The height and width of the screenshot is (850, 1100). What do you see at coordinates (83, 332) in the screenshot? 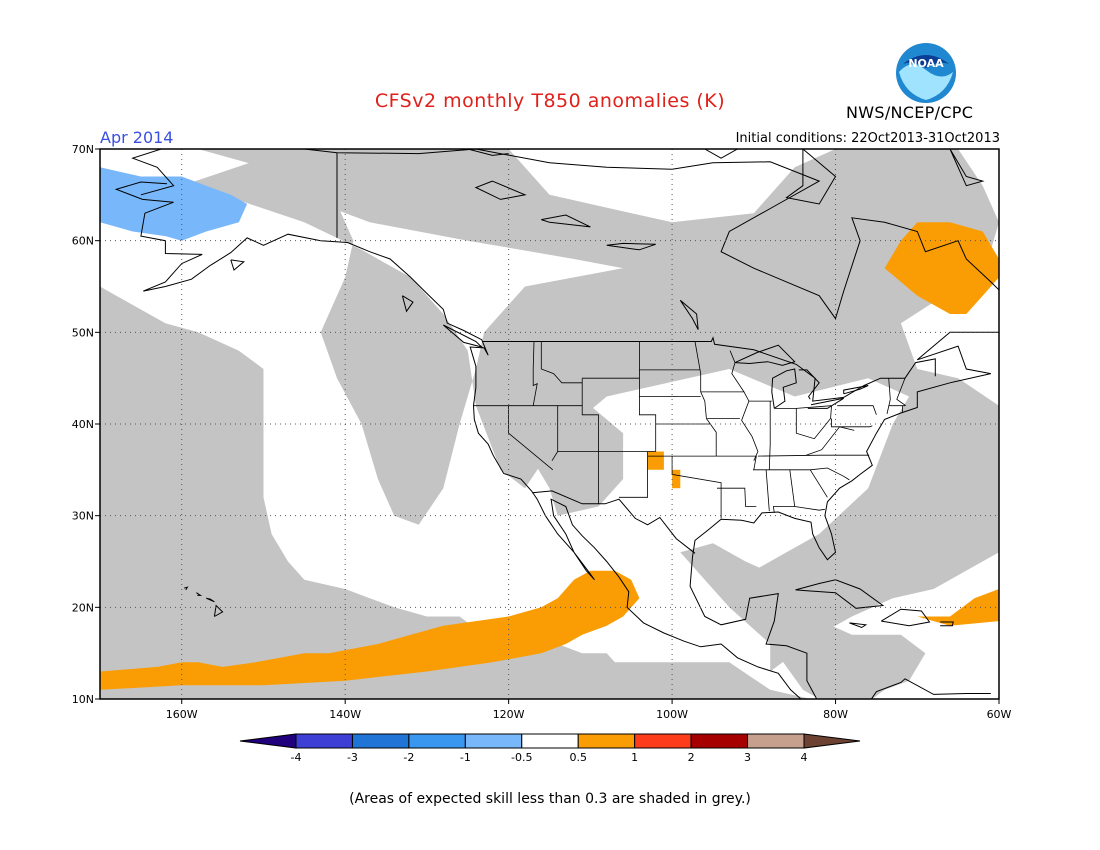
I see `lat-tick-label: 50N` at bounding box center [83, 332].